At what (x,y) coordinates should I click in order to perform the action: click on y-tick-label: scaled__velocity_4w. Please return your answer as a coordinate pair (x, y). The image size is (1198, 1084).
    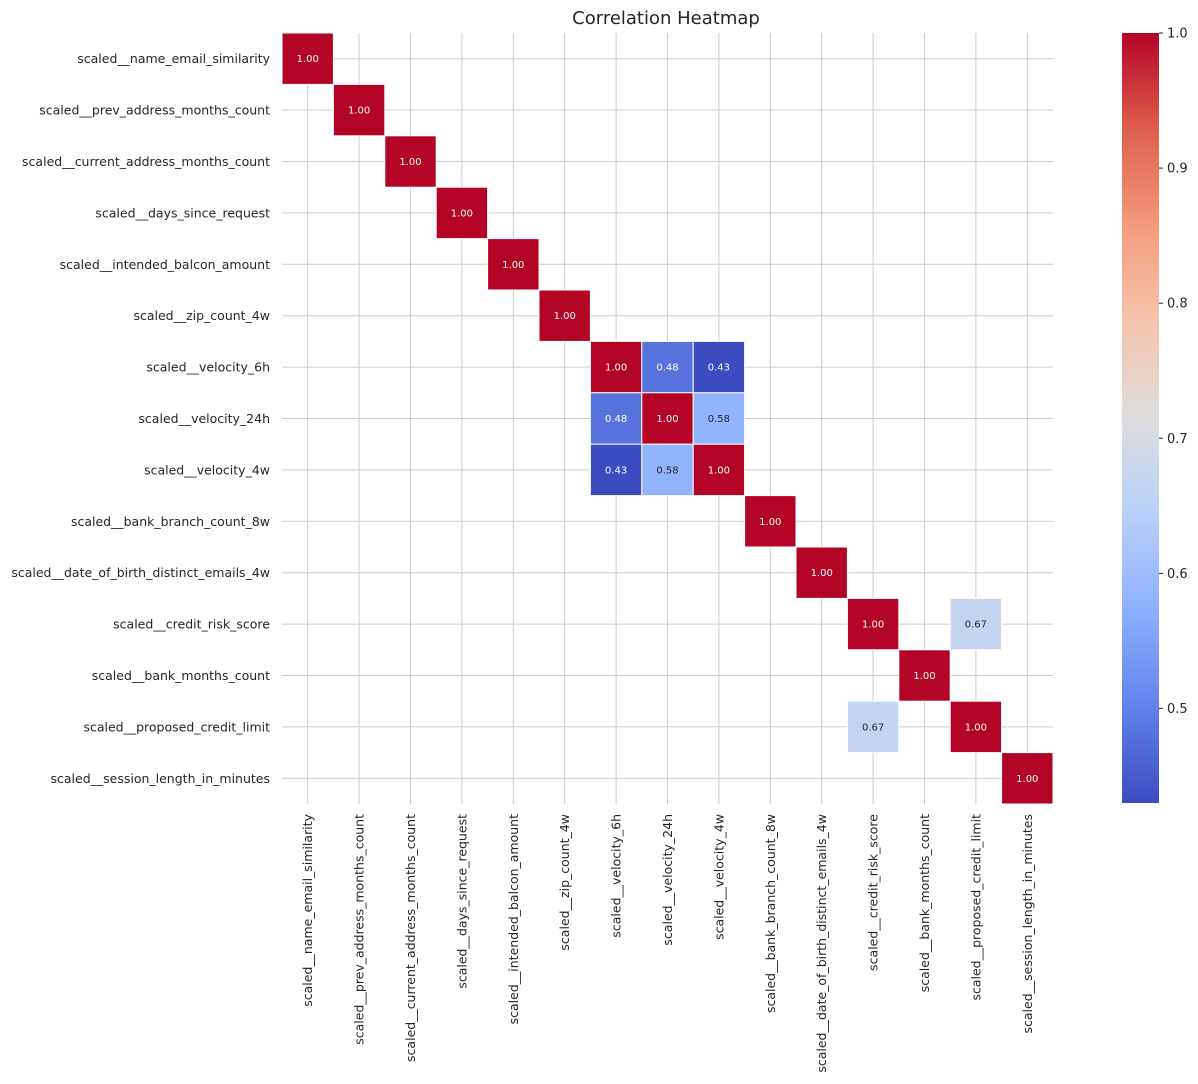
    Looking at the image, I should click on (207, 469).